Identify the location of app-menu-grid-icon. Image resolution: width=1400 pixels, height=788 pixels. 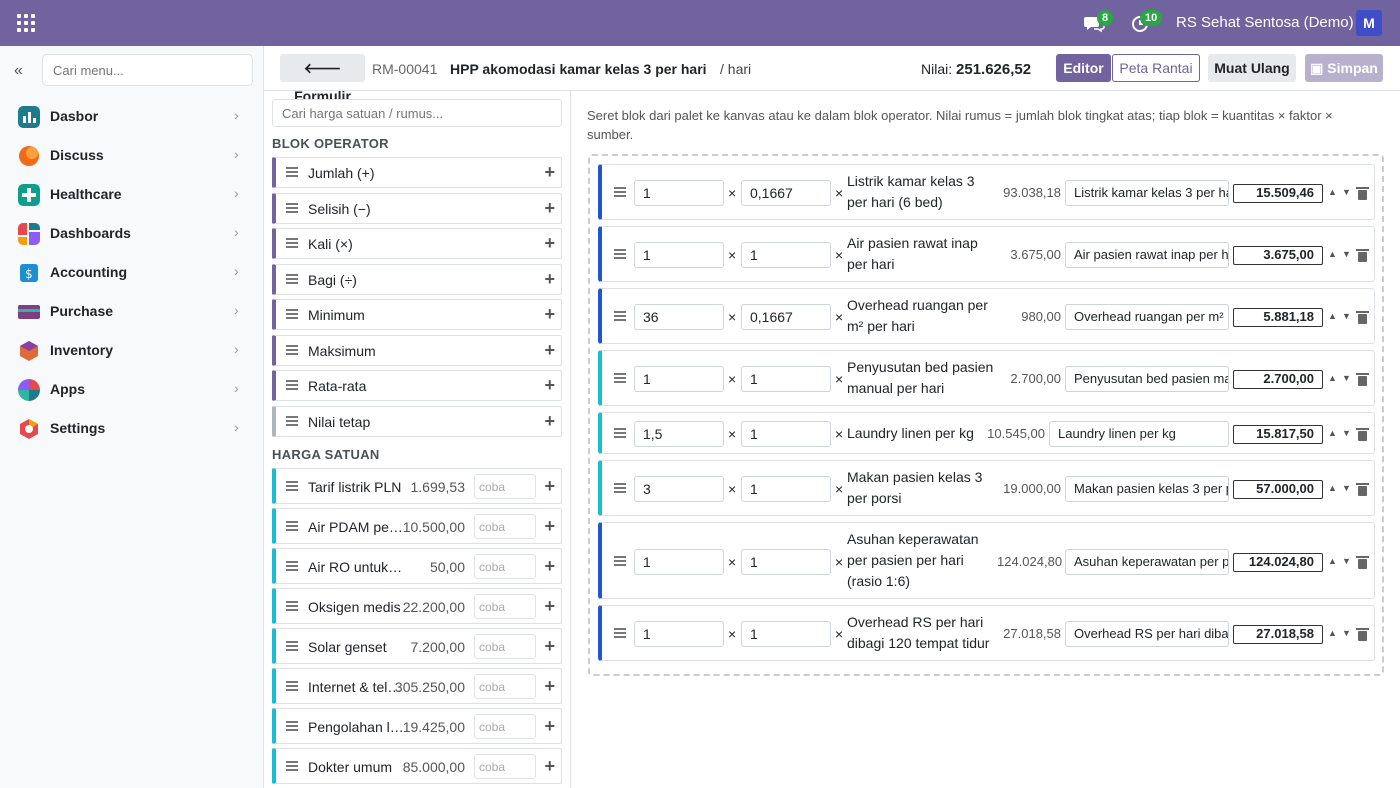
(26, 23).